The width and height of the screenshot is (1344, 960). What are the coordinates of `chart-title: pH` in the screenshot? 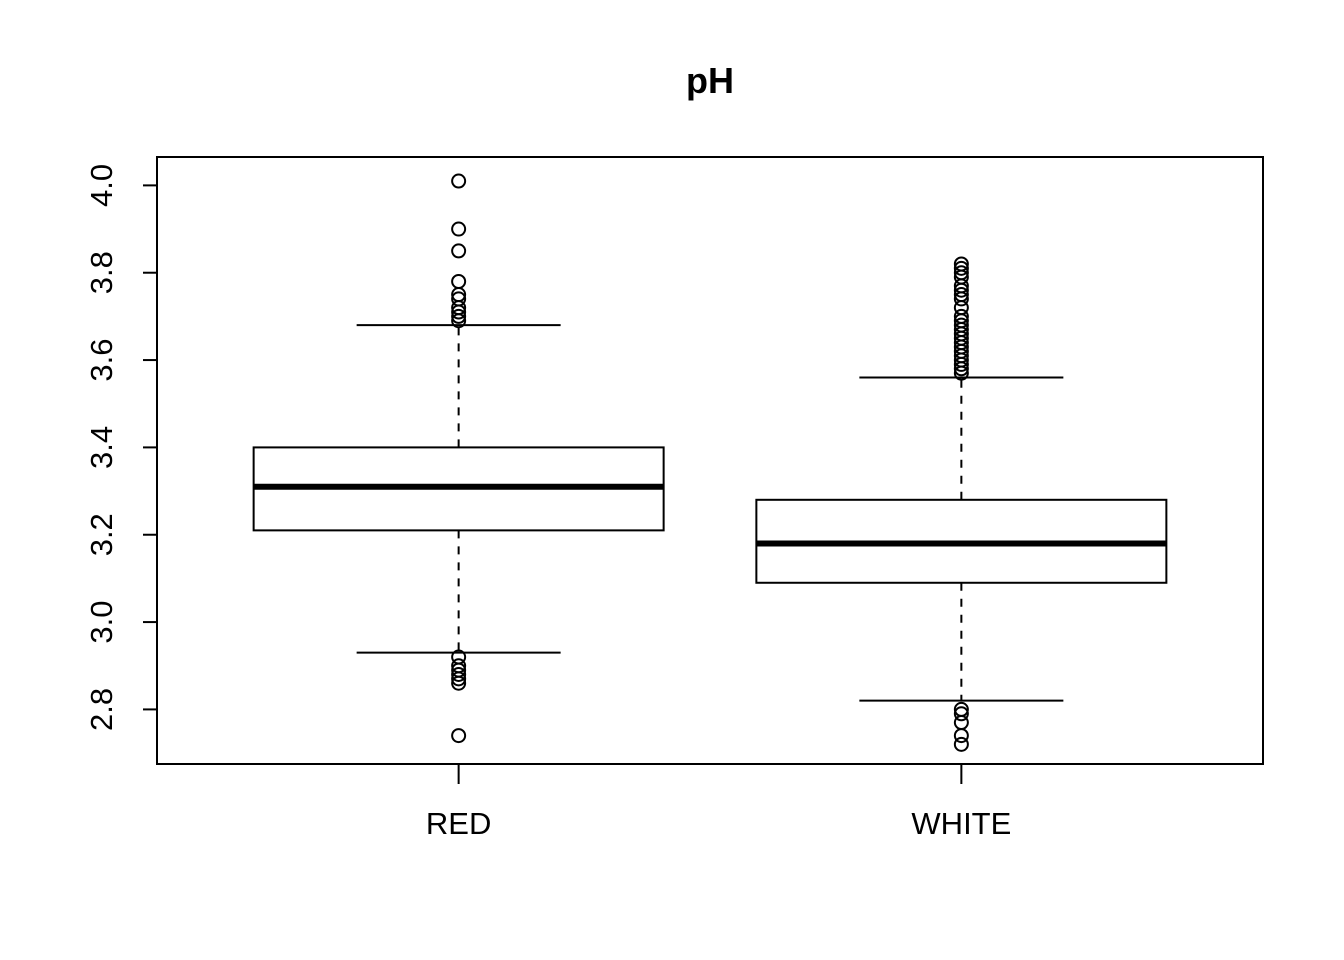 It's located at (710, 80).